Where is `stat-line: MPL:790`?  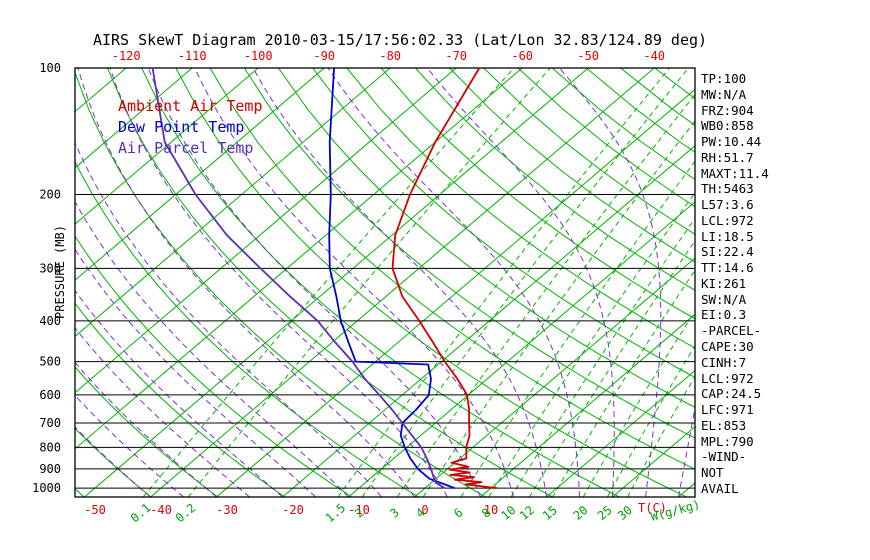
stat-line: MPL:790 is located at coordinates (727, 441).